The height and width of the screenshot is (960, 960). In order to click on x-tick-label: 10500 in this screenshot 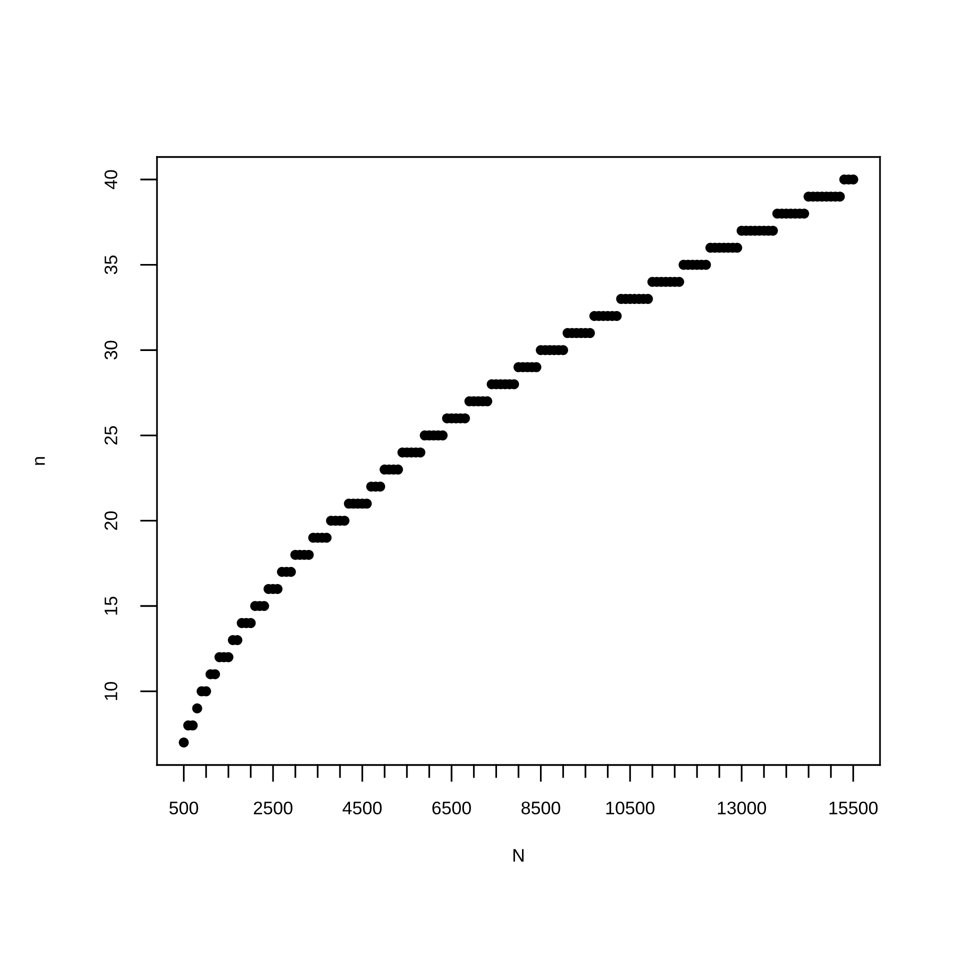, I will do `click(630, 808)`.